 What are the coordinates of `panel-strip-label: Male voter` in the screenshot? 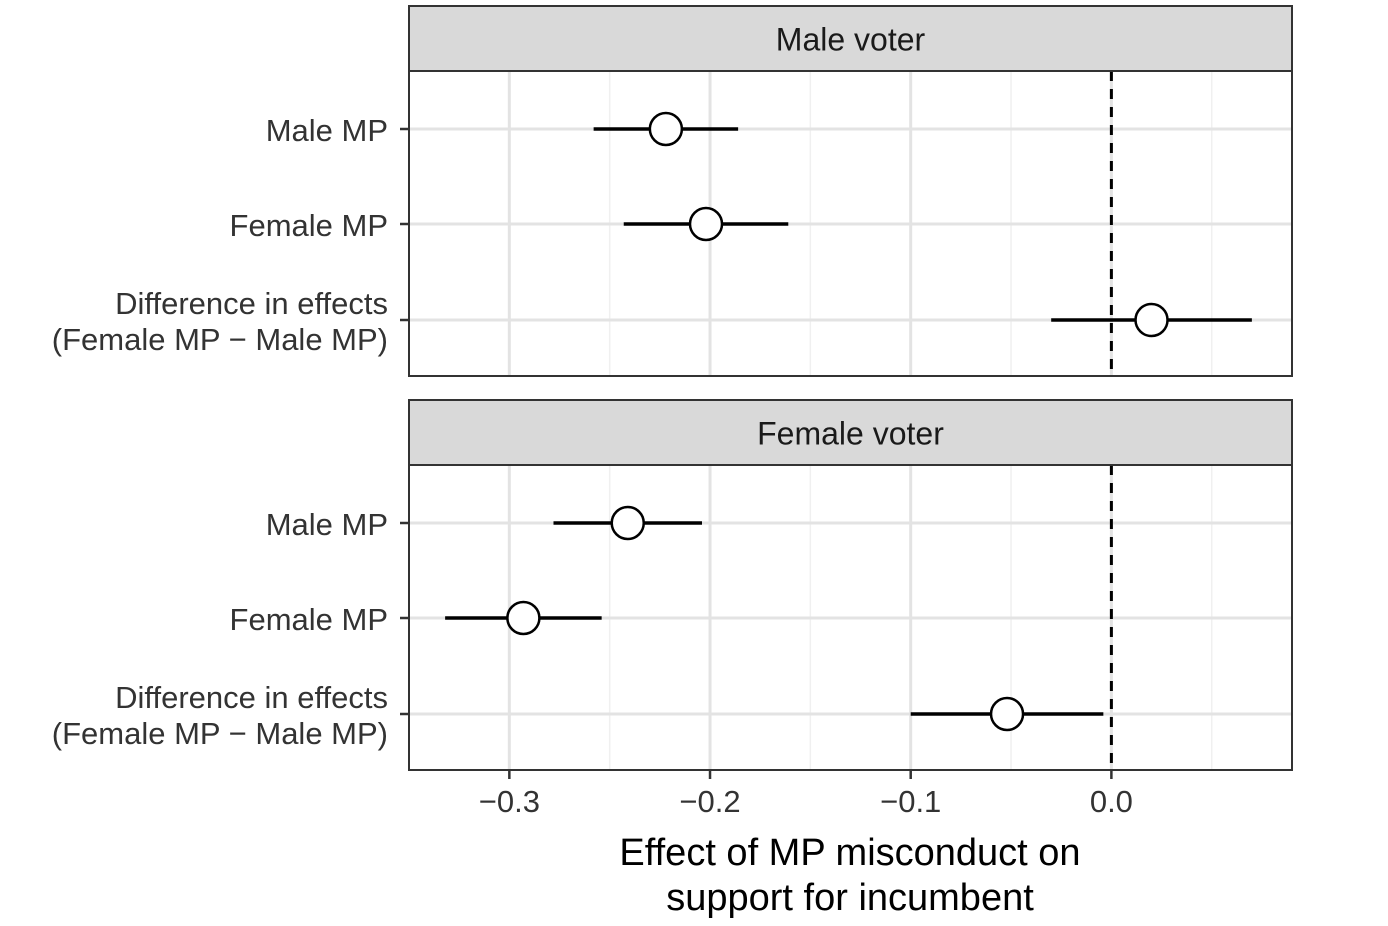 It's located at (851, 40).